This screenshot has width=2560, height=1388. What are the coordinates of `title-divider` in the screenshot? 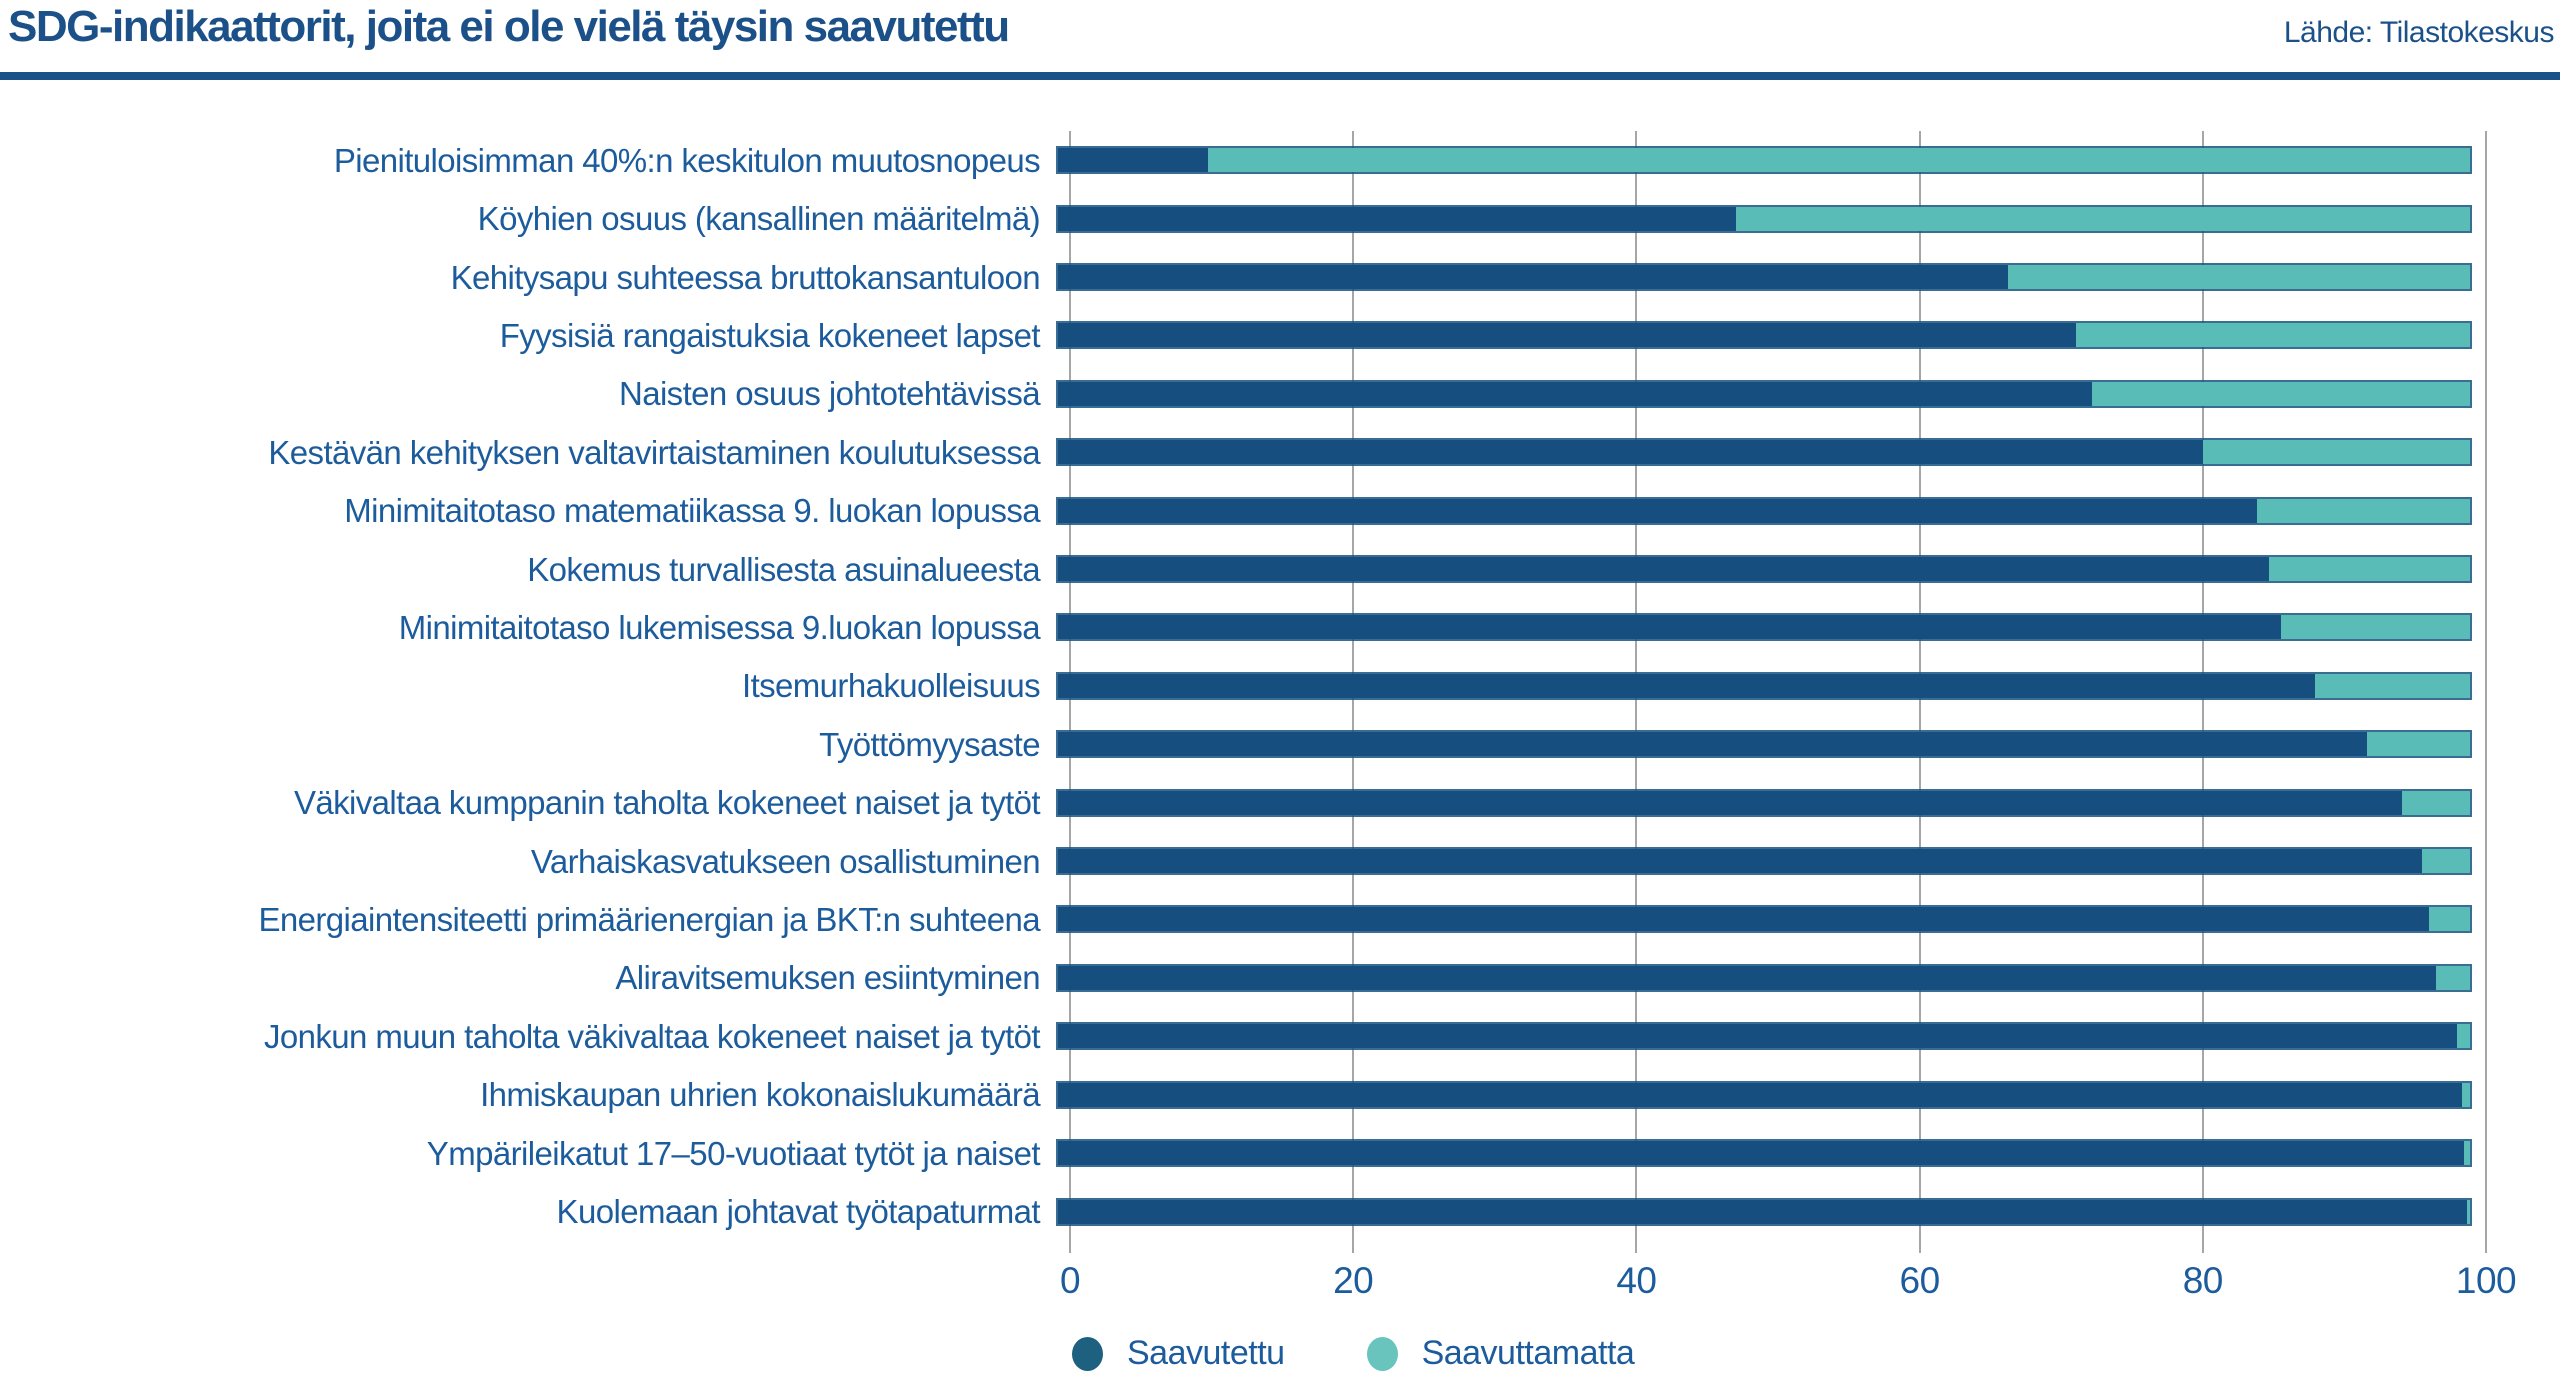 It's located at (1280, 76).